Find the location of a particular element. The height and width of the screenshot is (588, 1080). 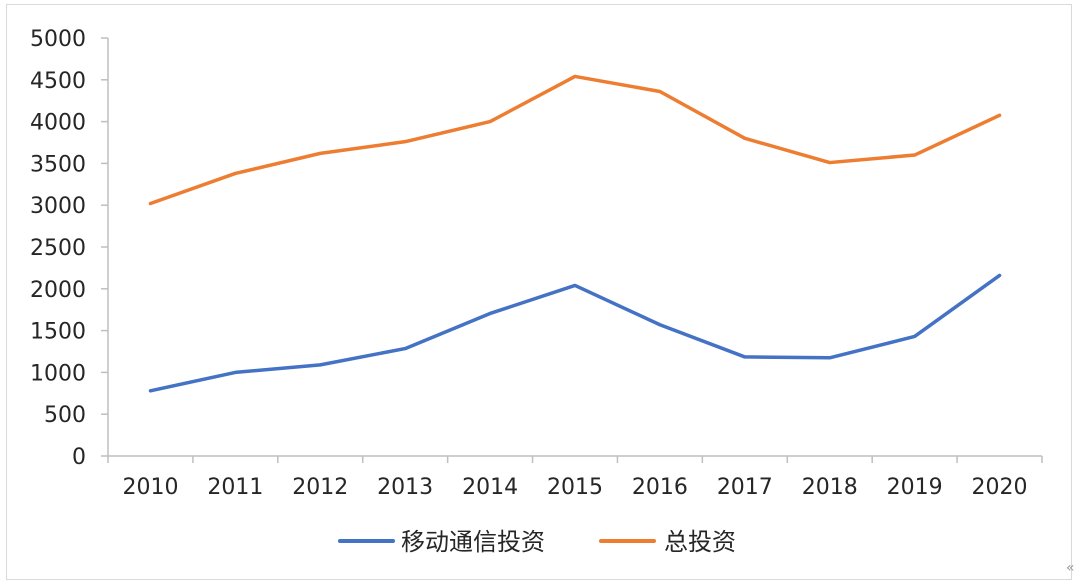

y-tick-label: 1000 is located at coordinates (58, 373).